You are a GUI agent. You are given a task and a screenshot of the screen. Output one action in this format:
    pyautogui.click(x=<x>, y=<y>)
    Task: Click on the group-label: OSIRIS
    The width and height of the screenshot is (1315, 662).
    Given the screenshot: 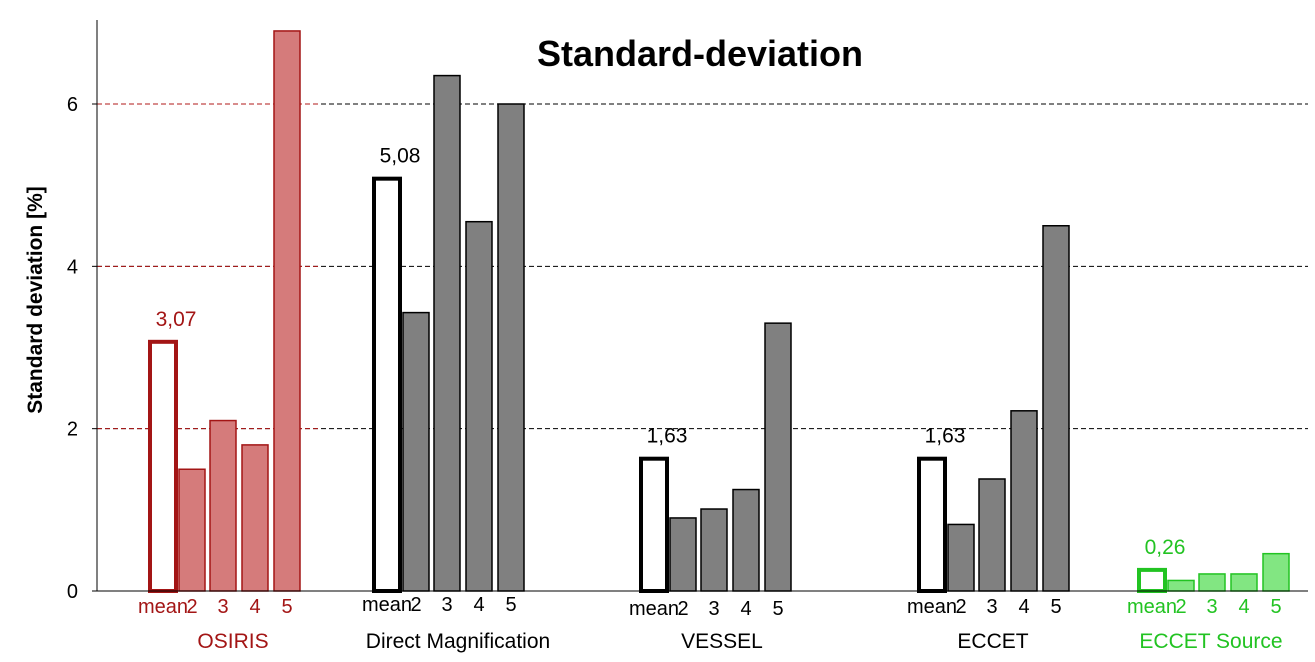 What is the action you would take?
    pyautogui.click(x=232, y=641)
    